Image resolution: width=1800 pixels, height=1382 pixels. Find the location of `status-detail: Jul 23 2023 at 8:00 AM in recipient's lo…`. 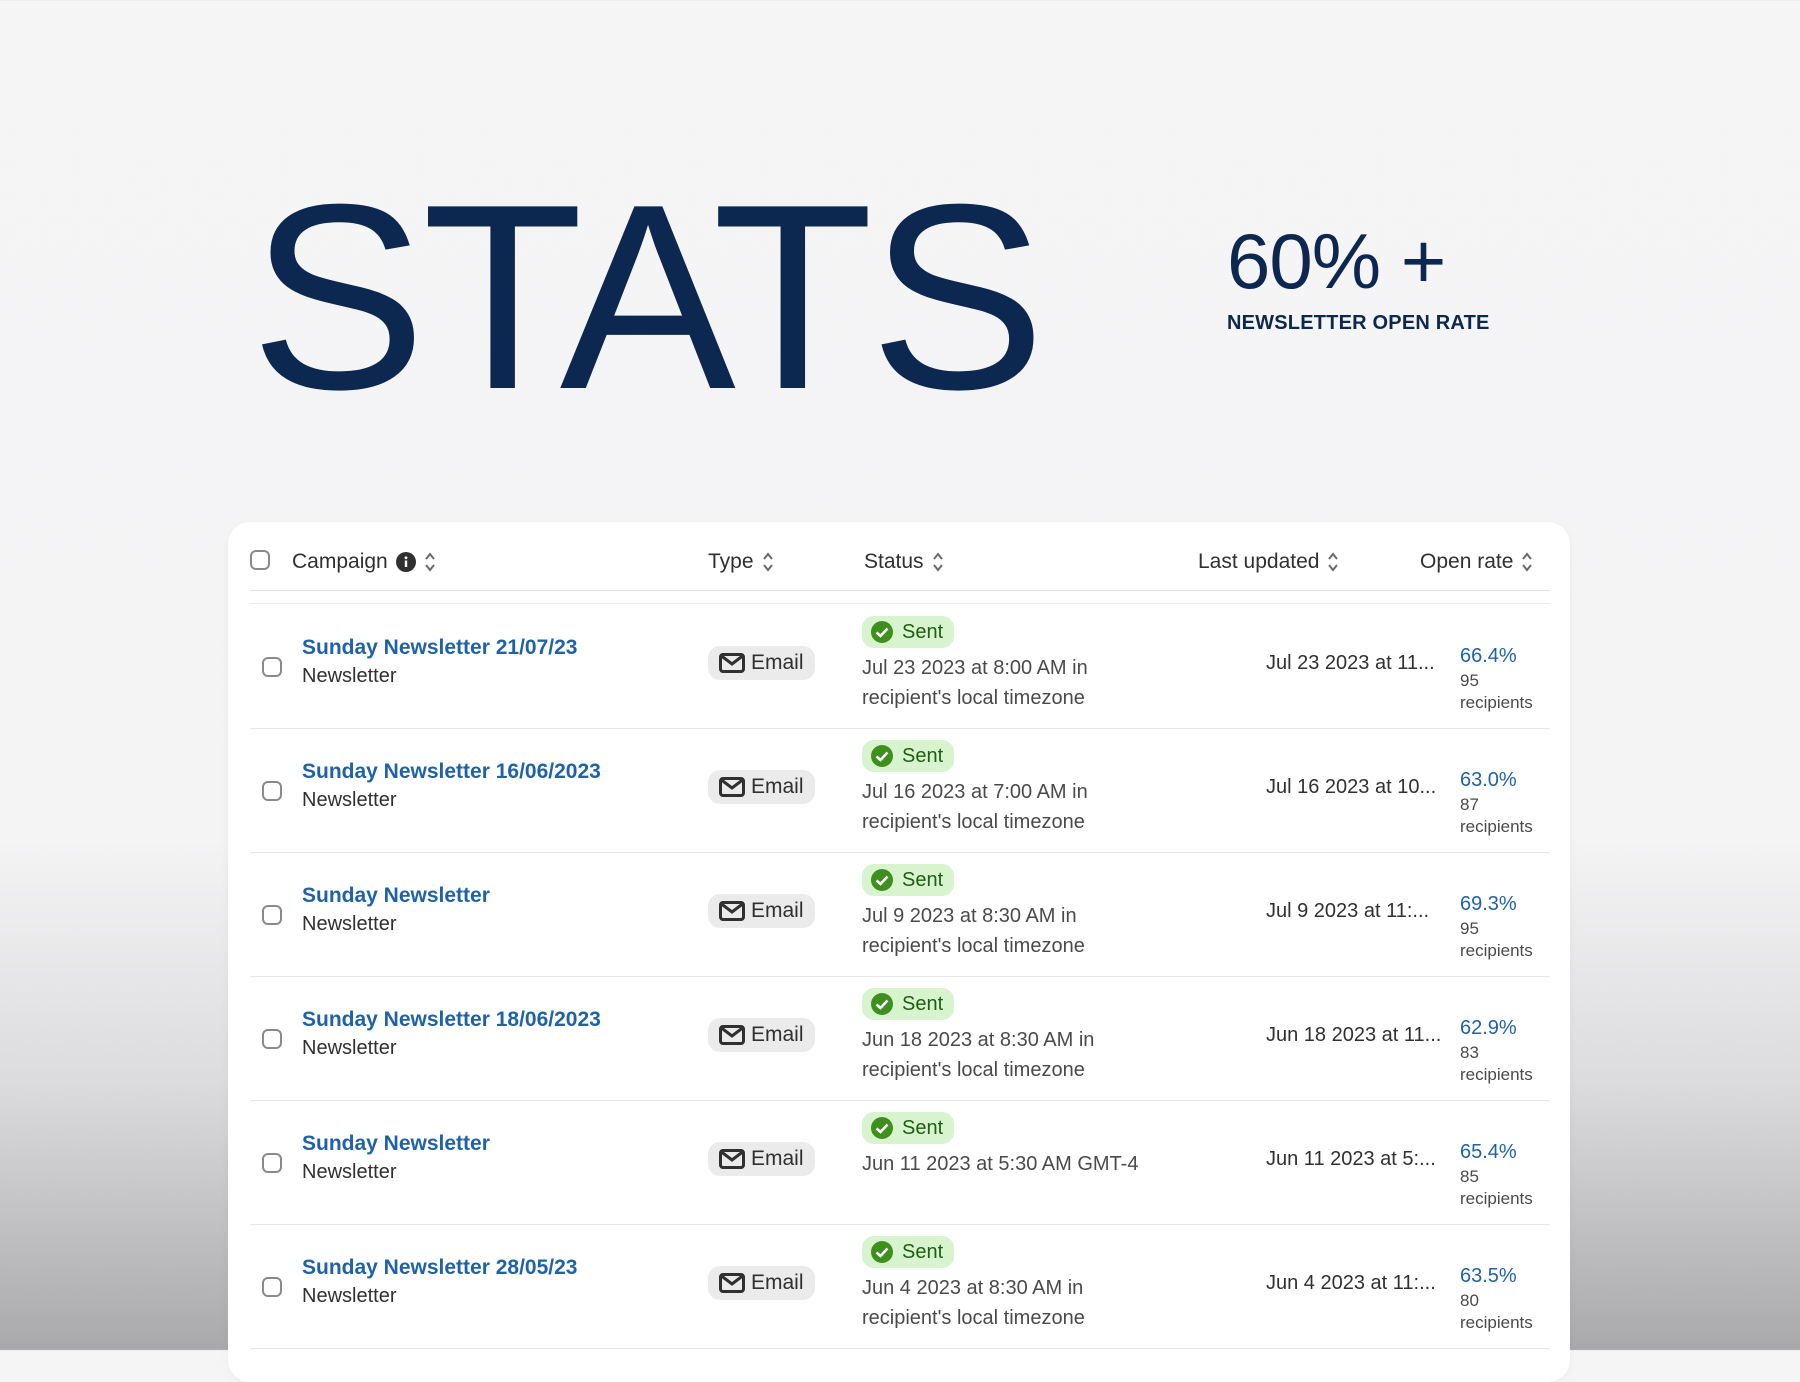

status-detail: Jul 23 2023 at 8:00 AM in recipient's lo… is located at coordinates (975, 683).